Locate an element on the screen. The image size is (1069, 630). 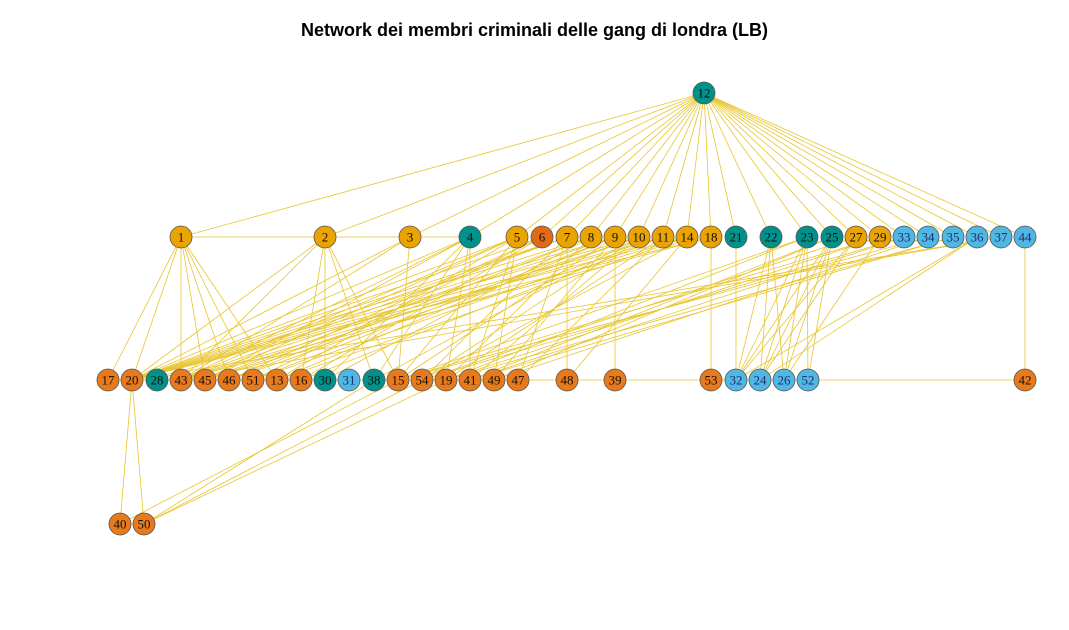
node-31: 31 is located at coordinates (349, 380).